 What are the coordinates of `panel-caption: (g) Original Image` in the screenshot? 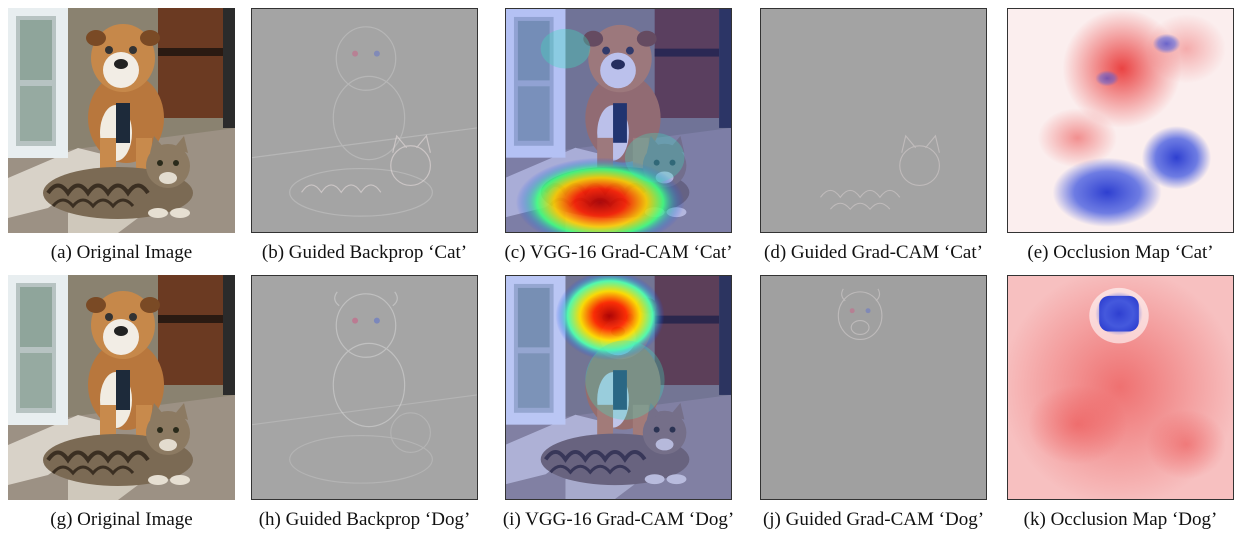 It's located at (121, 519).